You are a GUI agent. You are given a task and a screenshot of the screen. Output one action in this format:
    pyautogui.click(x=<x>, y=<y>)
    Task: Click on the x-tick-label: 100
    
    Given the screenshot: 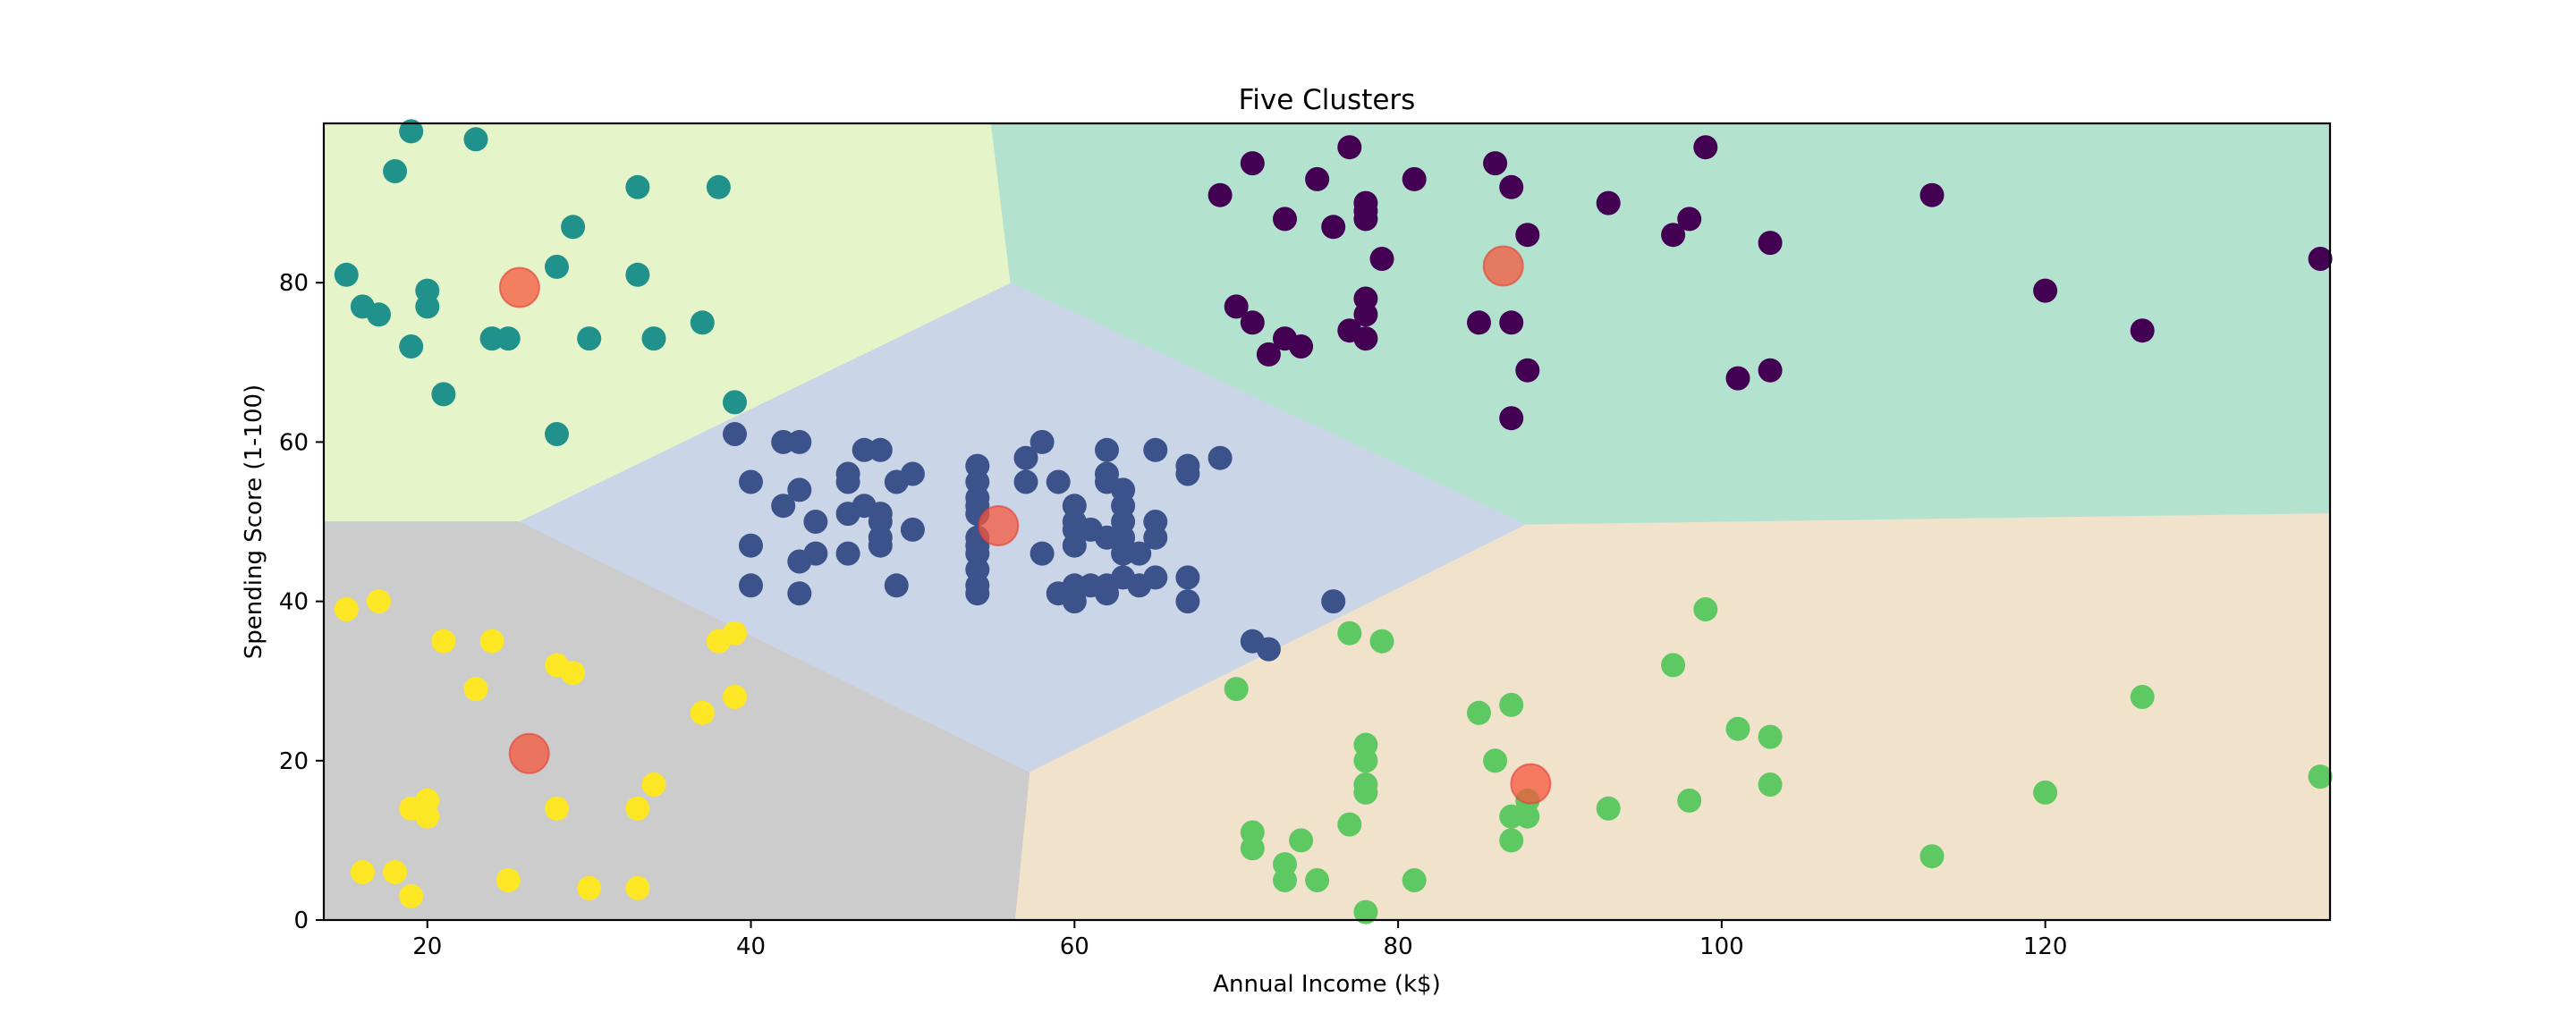 What is the action you would take?
    pyautogui.click(x=1721, y=946)
    